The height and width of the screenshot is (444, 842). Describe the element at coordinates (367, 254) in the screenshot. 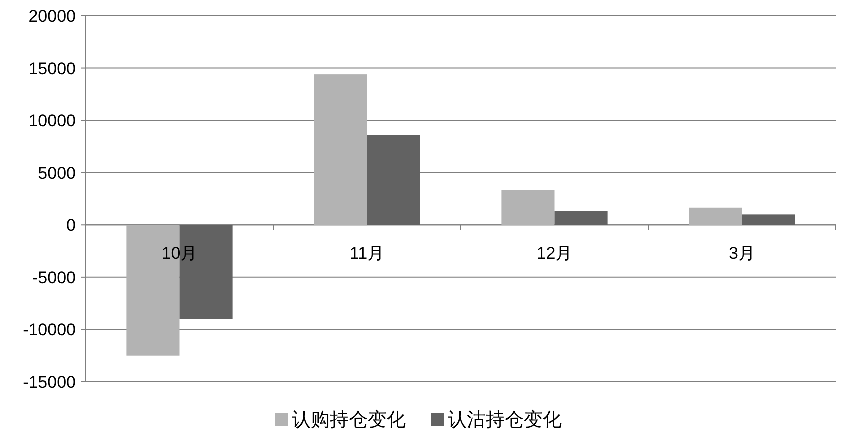

I see `x-tick-label: 11月` at that location.